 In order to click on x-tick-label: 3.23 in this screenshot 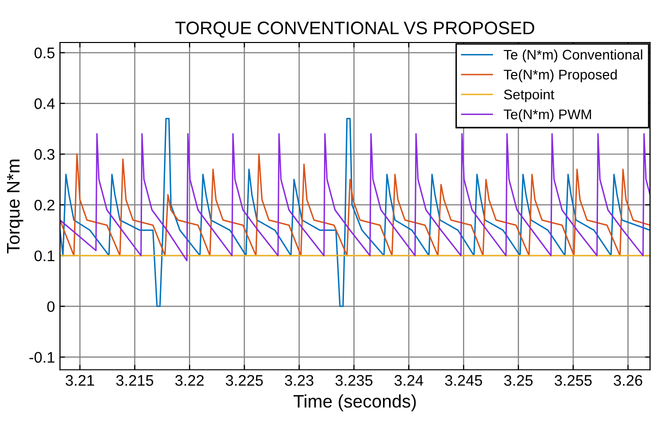, I will do `click(299, 380)`.